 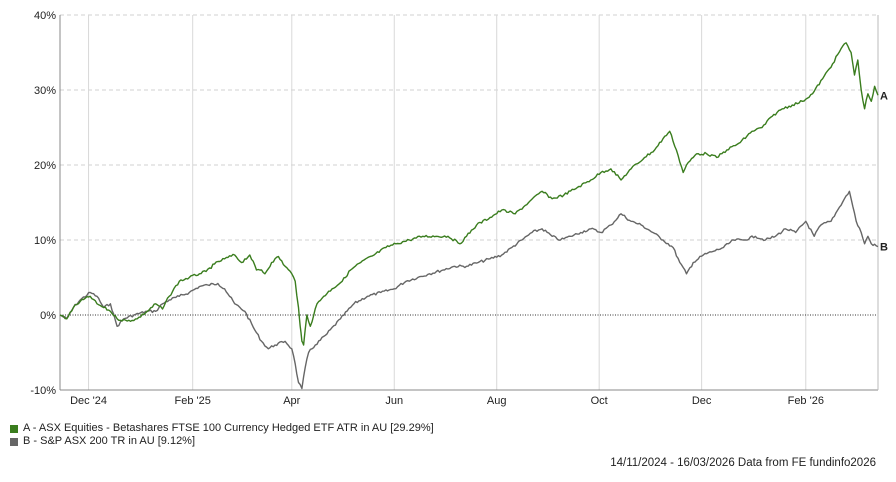 What do you see at coordinates (48, 316) in the screenshot?
I see `y-tick-label: 0%` at bounding box center [48, 316].